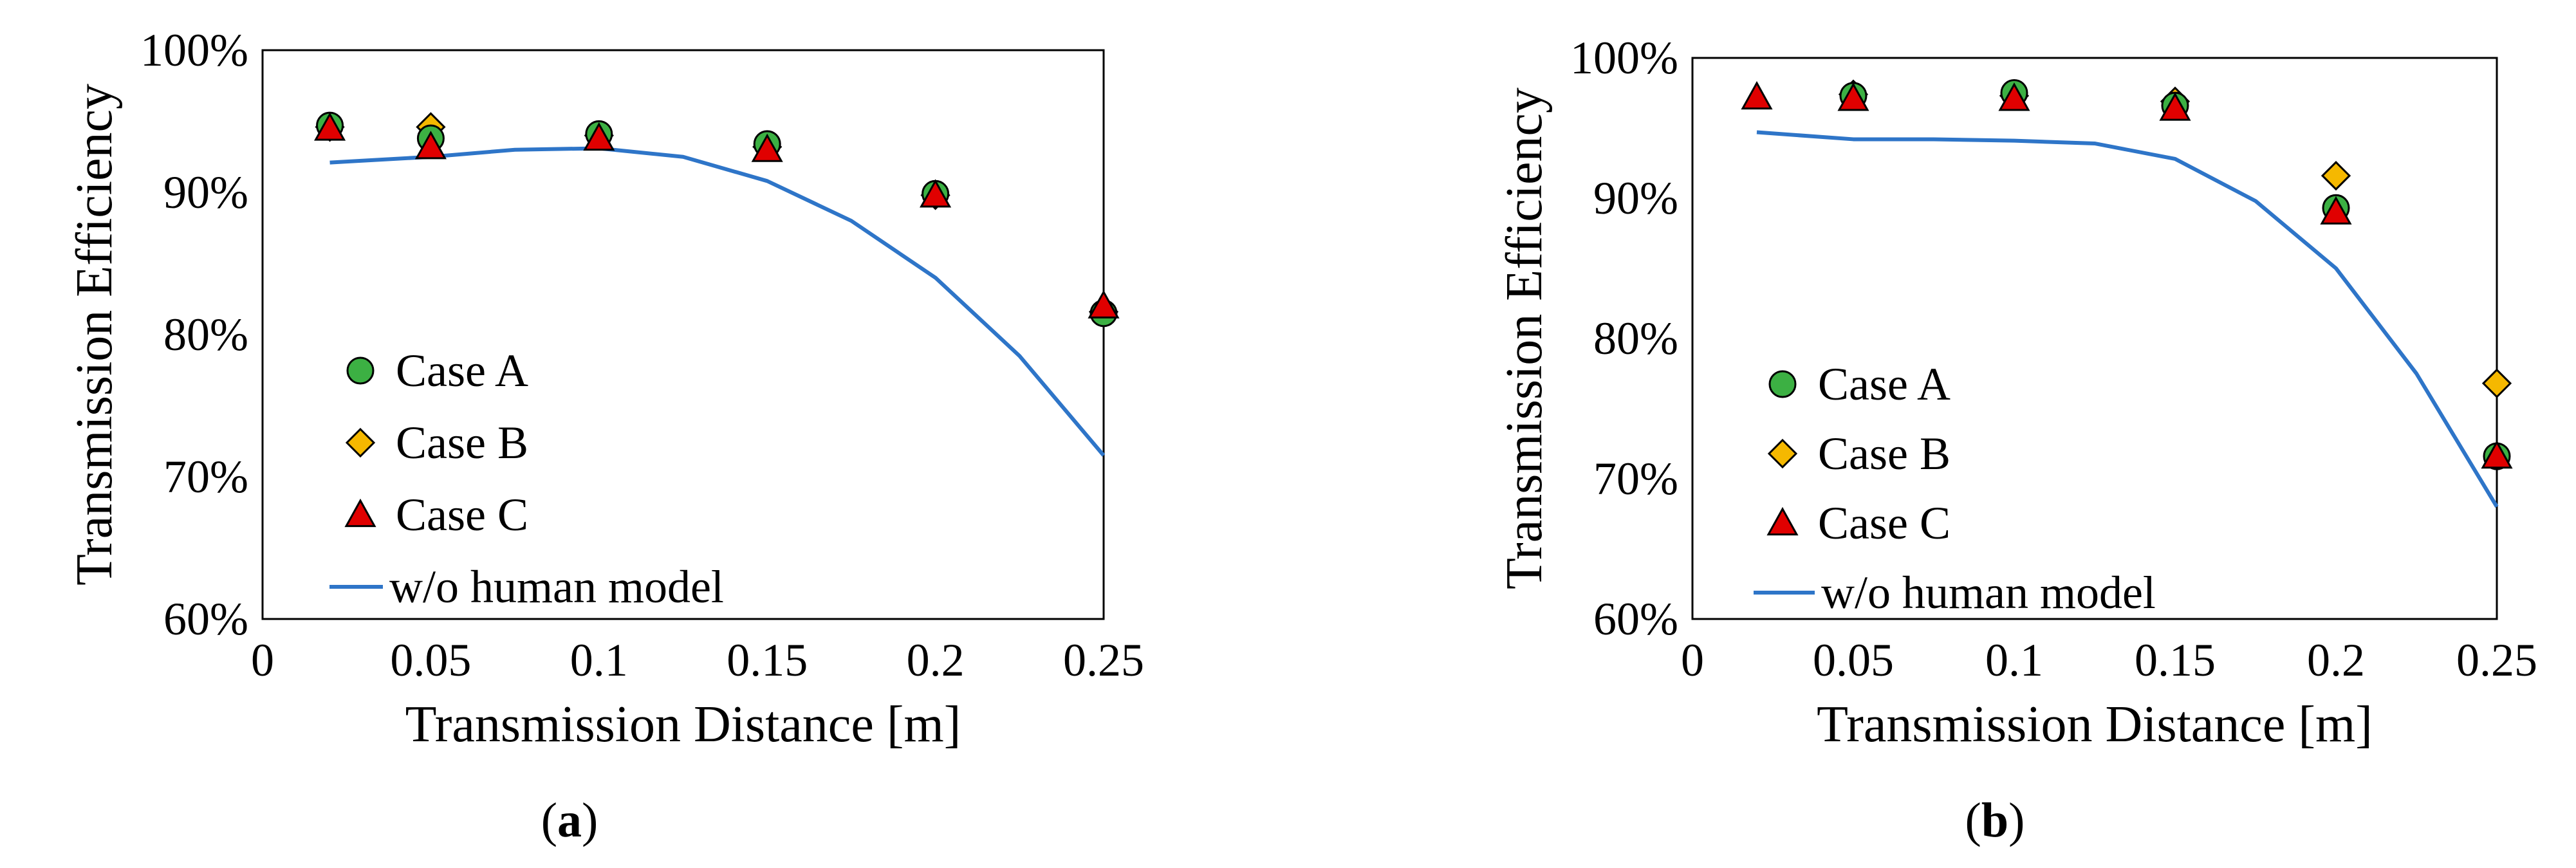 This screenshot has height=868, width=2576. Describe the element at coordinates (1995, 820) in the screenshot. I see `panel-label: (b)` at that location.